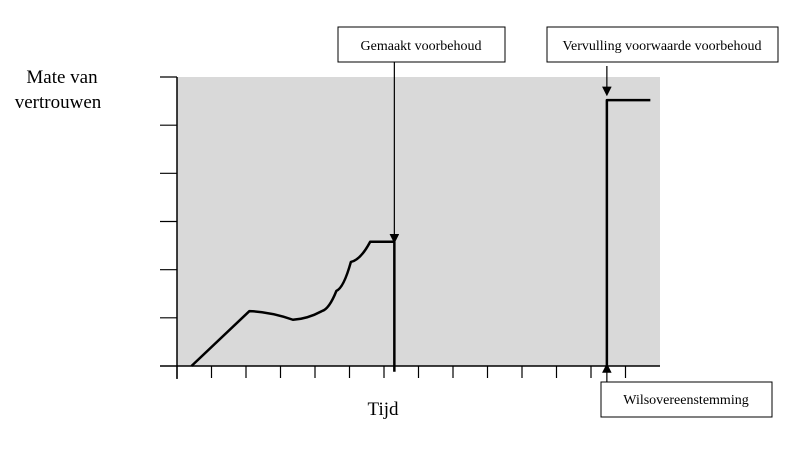 The height and width of the screenshot is (449, 800). I want to click on annotation-box-wilsovereenstemming, so click(686, 399).